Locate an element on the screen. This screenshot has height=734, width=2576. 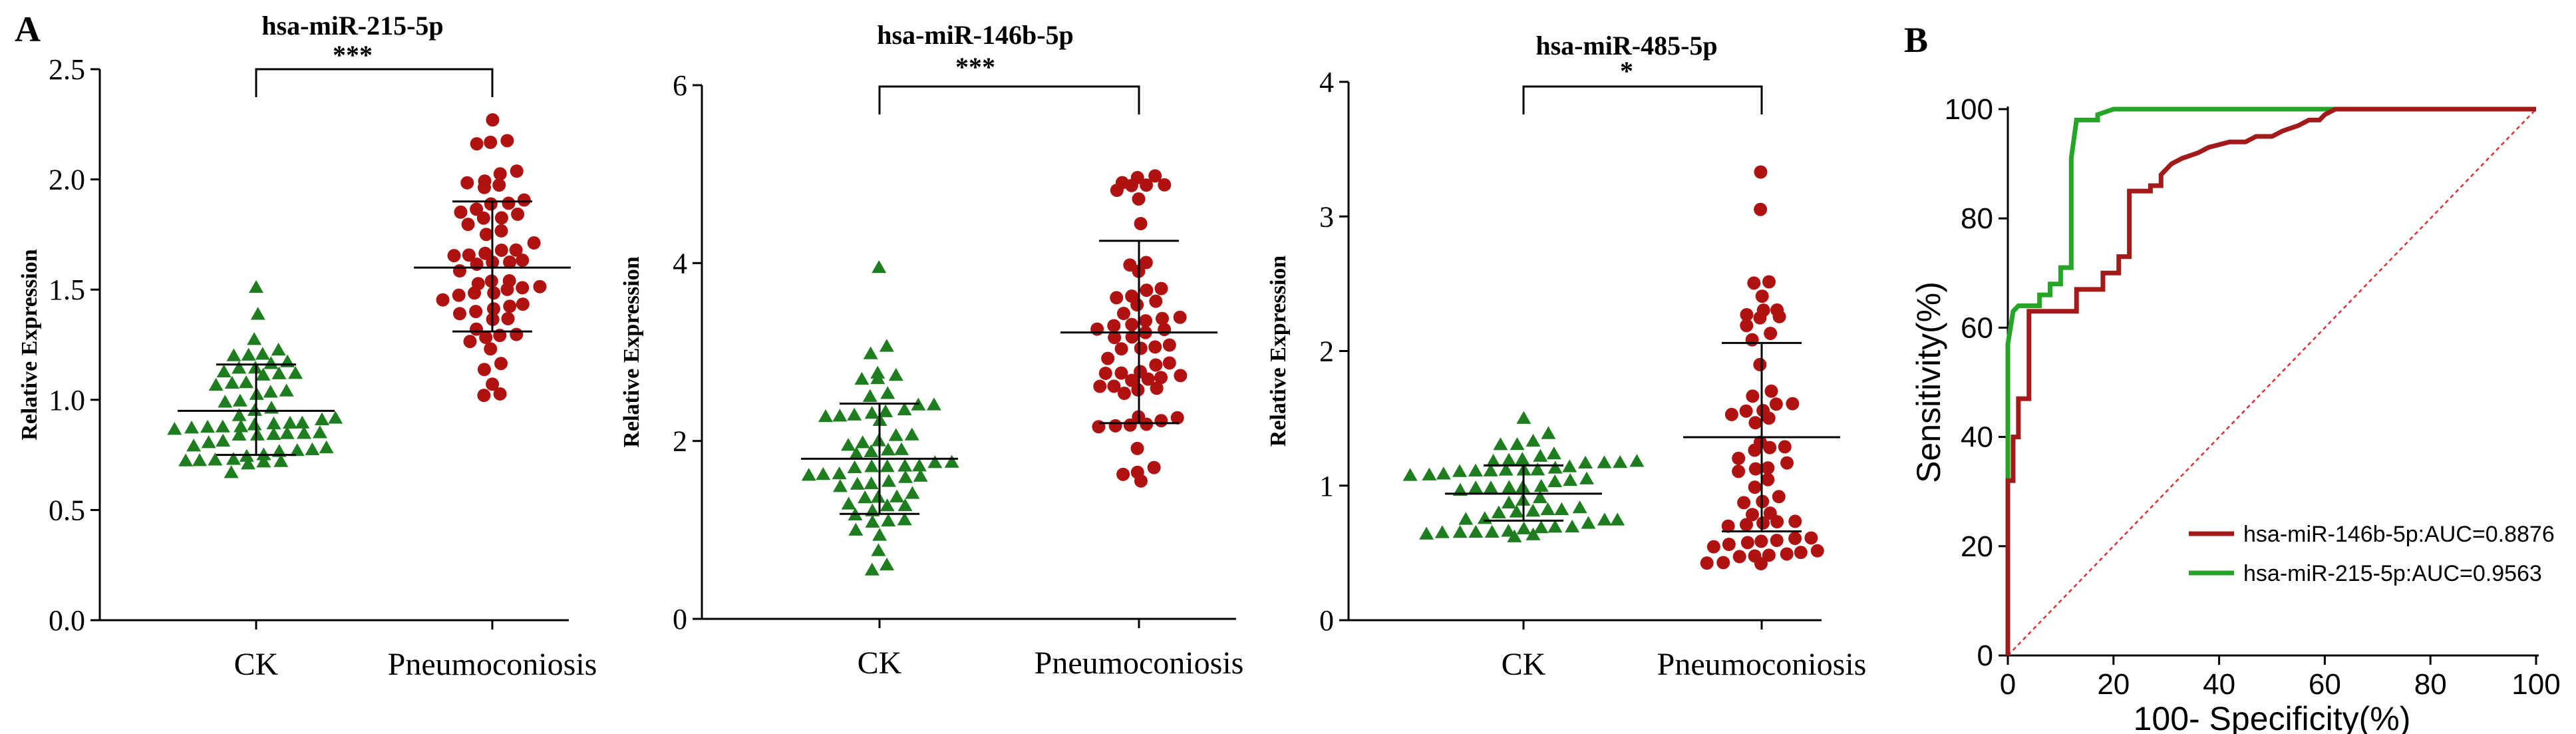
roc-y-tick-label: 100 is located at coordinates (1969, 109).